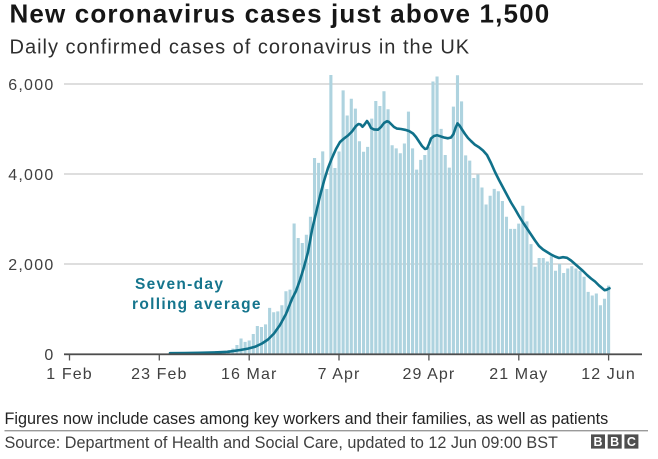  What do you see at coordinates (159, 374) in the screenshot?
I see `svg-text: 23 Feb` at bounding box center [159, 374].